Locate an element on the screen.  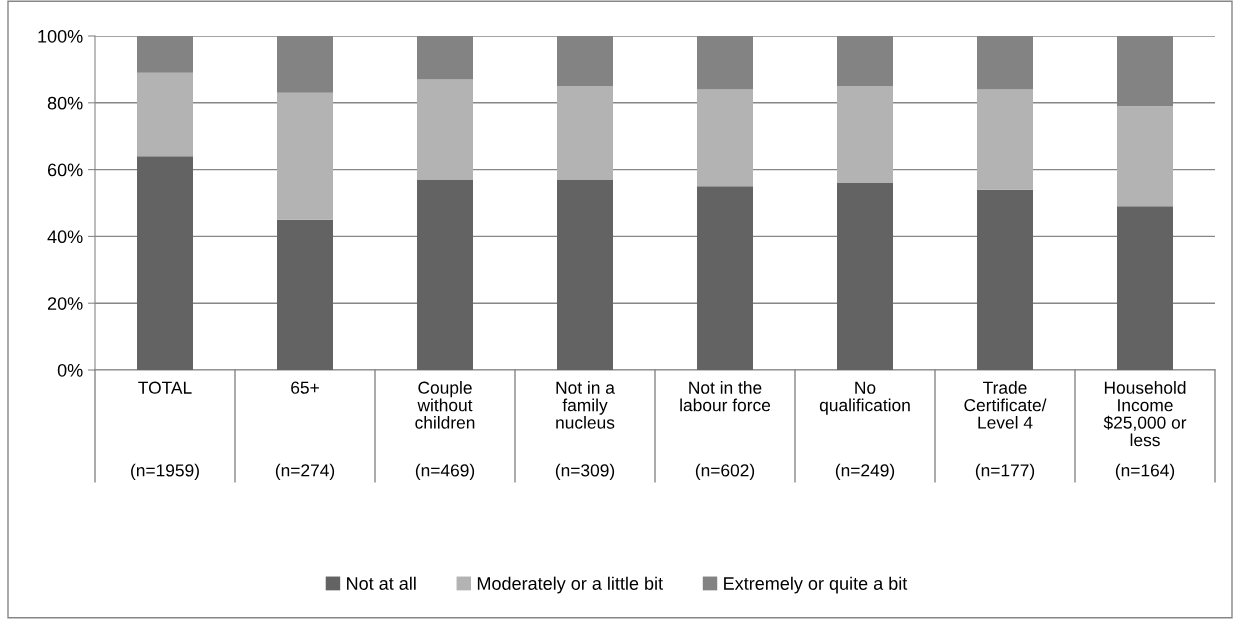
y-tick-label: 80% is located at coordinates (65, 103).